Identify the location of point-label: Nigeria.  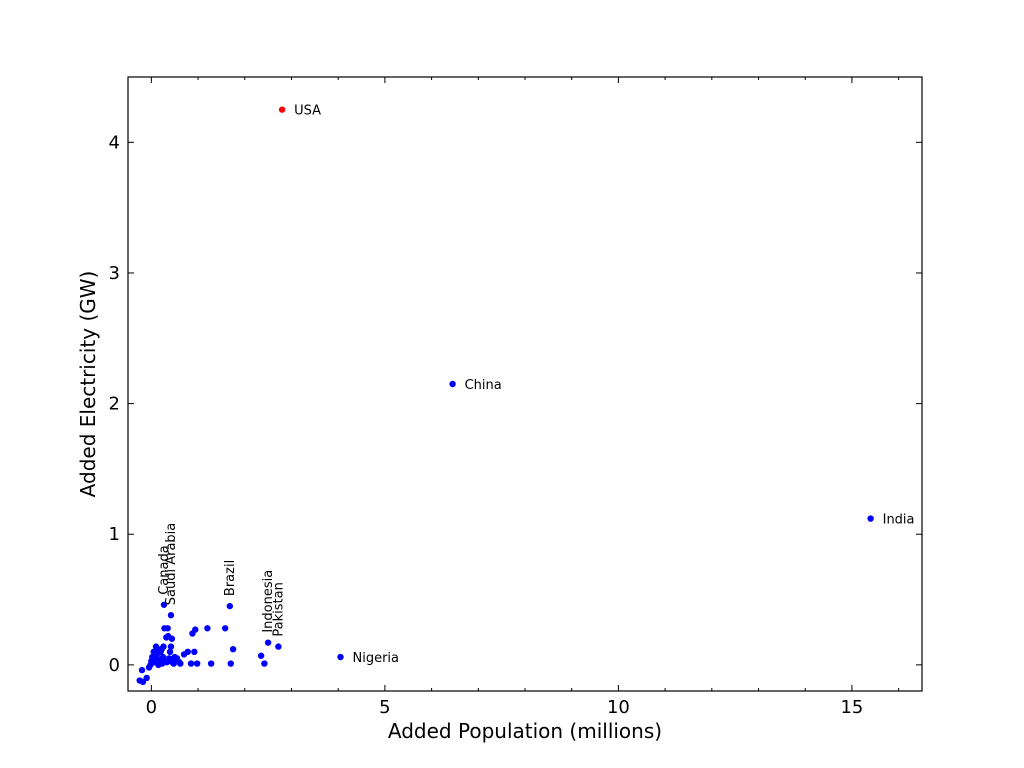
(376, 658).